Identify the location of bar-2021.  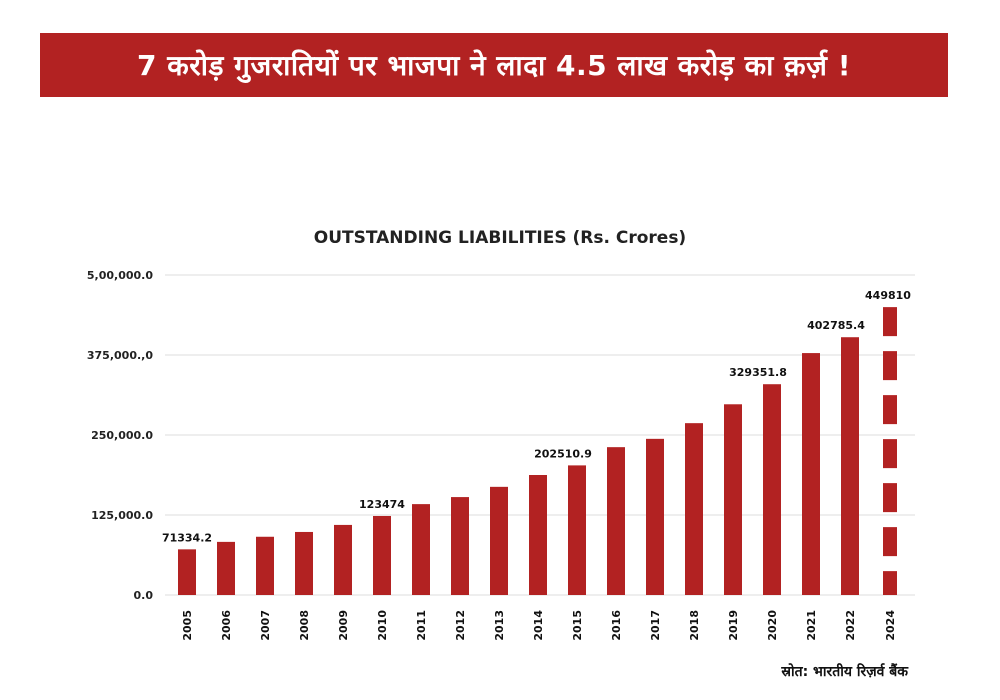
(811, 474).